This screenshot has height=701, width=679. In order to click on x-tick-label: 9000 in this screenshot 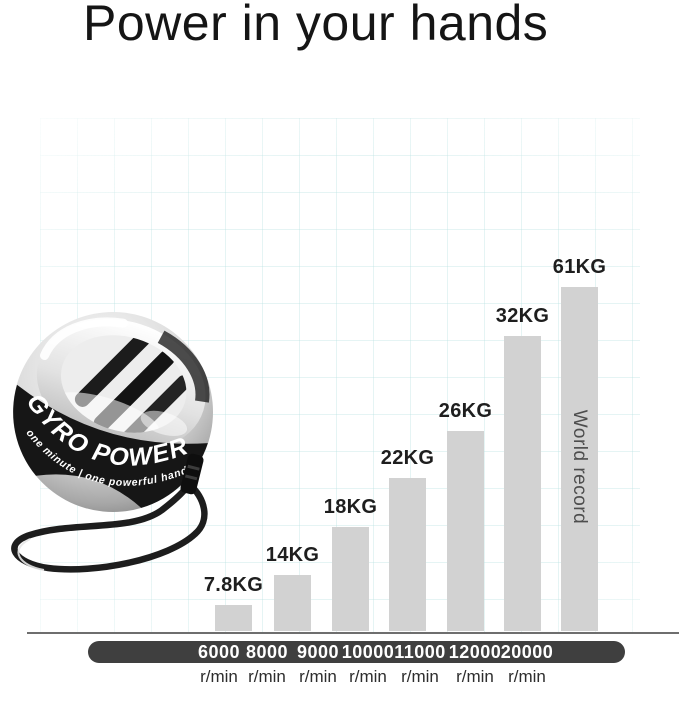, I will do `click(318, 652)`.